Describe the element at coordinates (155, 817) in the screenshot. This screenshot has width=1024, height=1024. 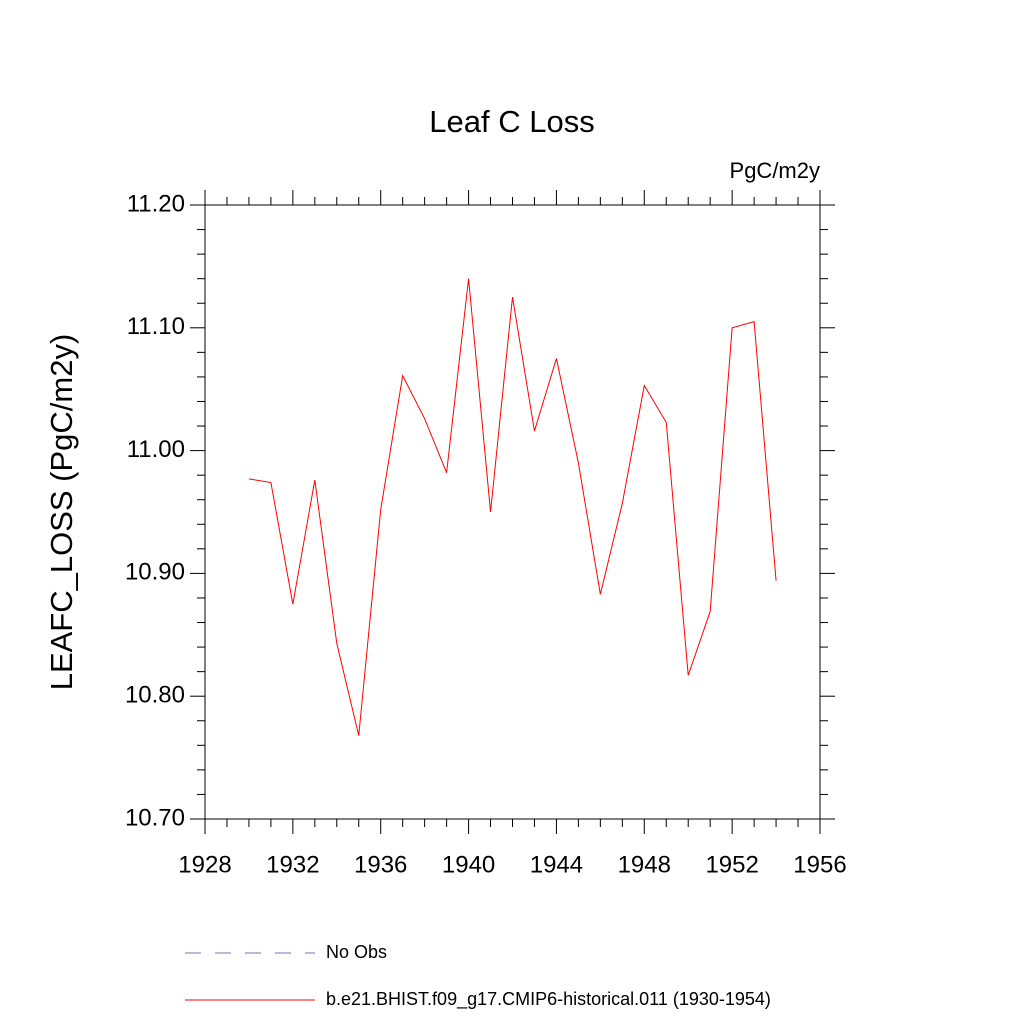
I see `y-tick-label: 10.70` at that location.